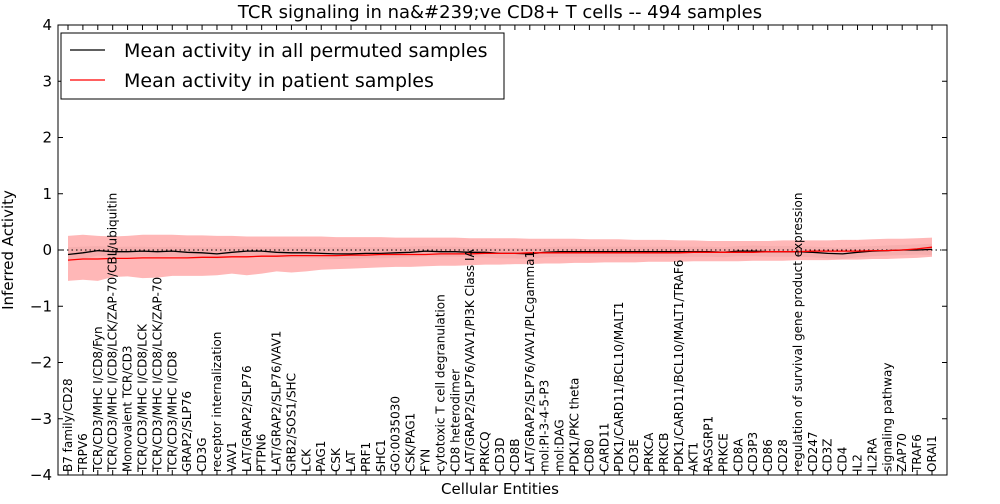 This screenshot has width=1000, height=504. I want to click on x-tick-label: ORAI1, so click(932, 453).